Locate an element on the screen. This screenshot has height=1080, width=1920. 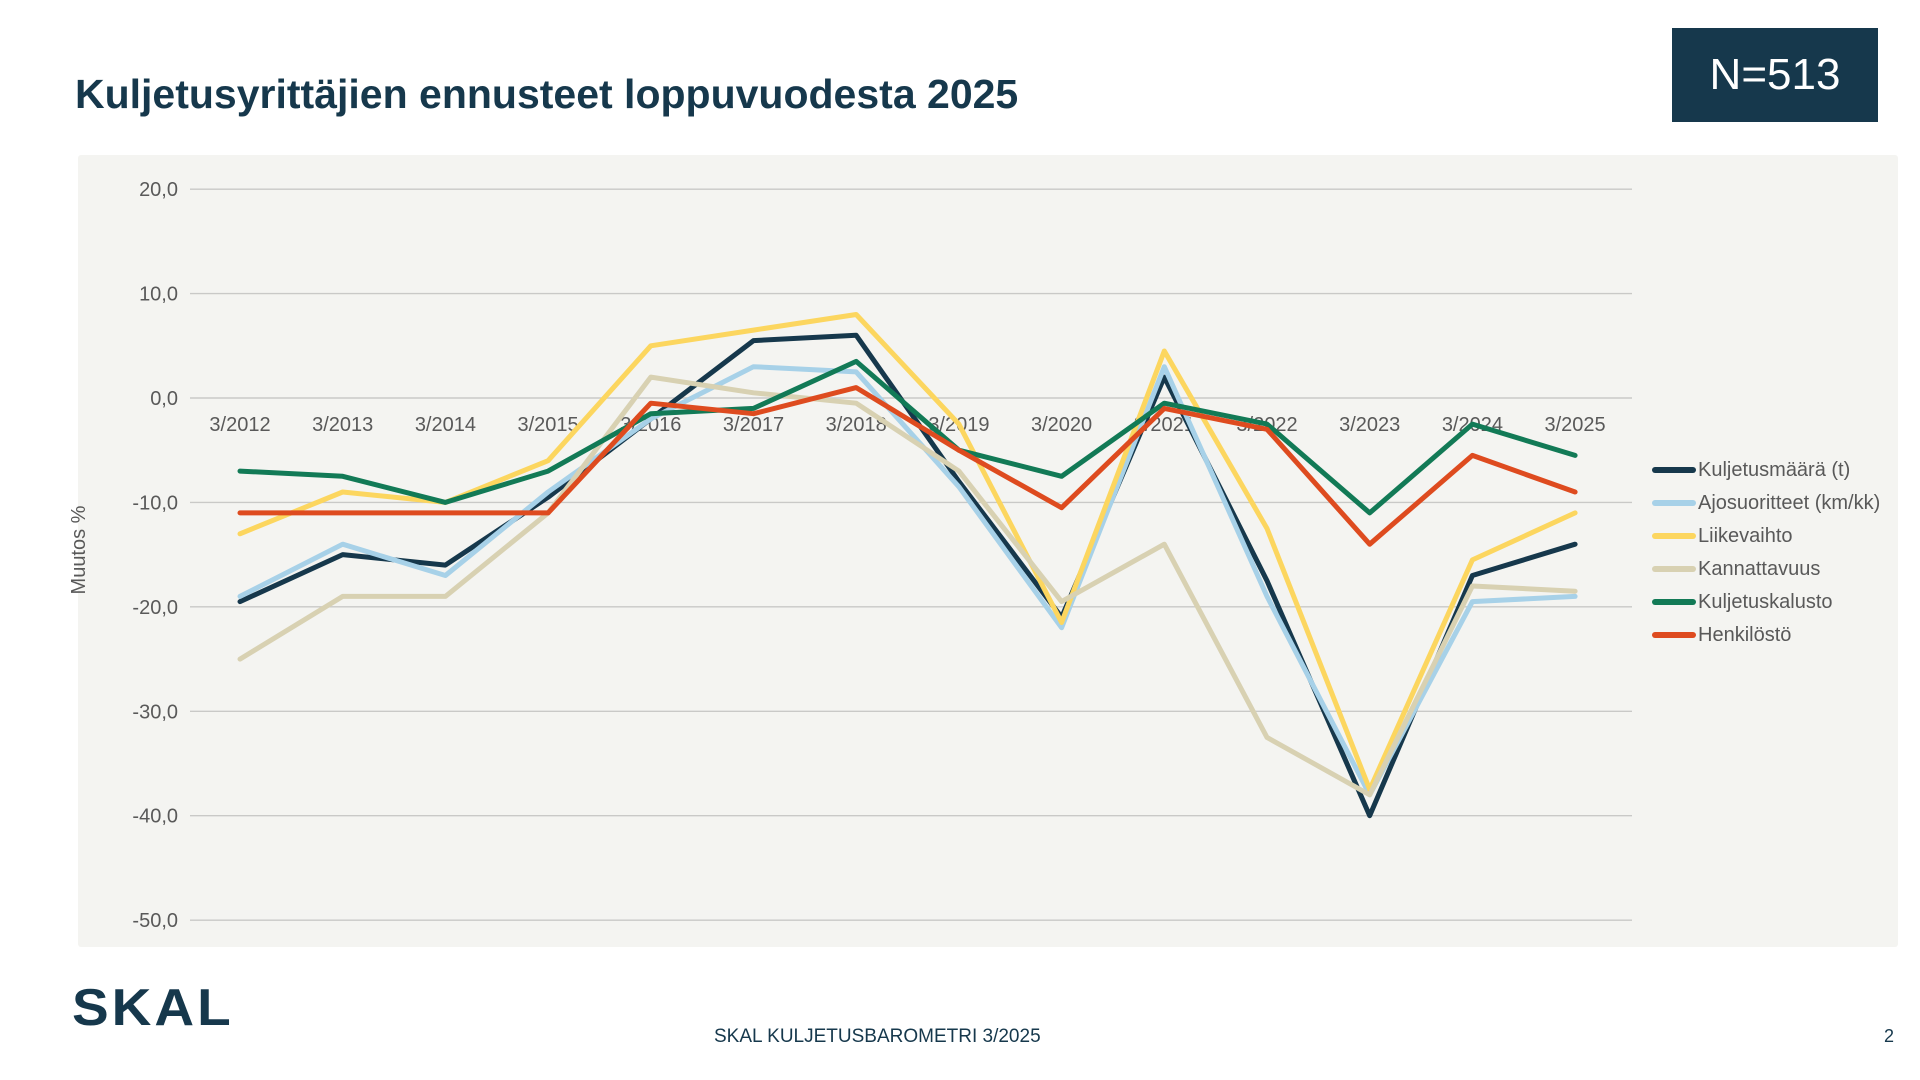
legend-item: Kuljetusmäärä (t) is located at coordinates (1766, 470).